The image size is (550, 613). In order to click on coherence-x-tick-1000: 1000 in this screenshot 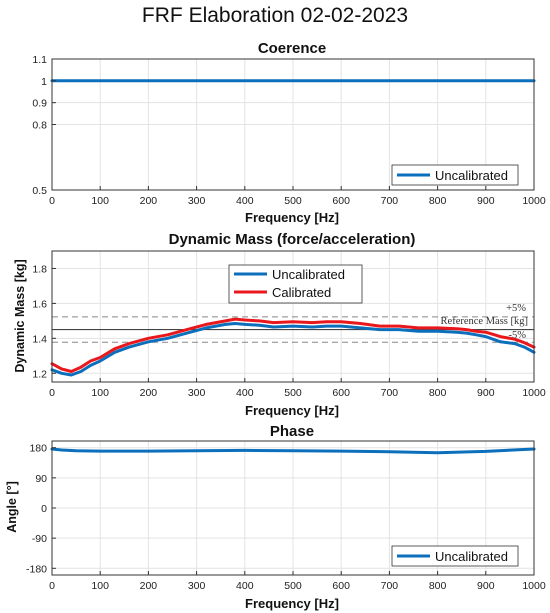, I will do `click(534, 201)`.